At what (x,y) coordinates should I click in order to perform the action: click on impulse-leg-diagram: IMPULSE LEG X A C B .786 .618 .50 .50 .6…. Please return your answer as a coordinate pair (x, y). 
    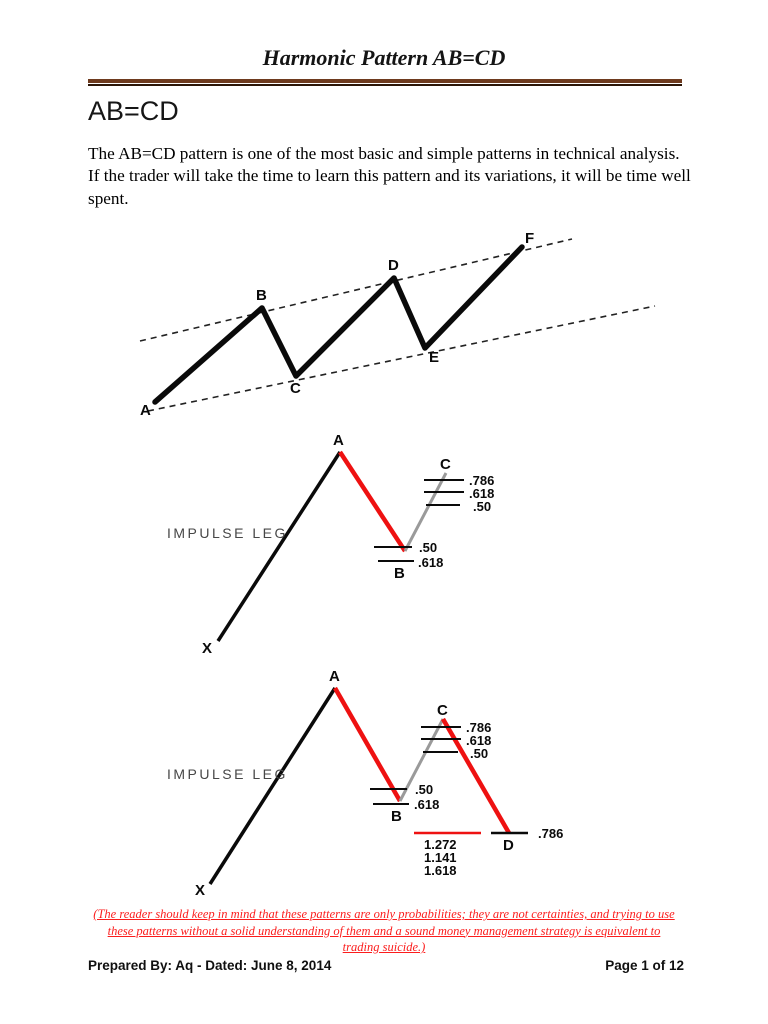
    Looking at the image, I should click on (330, 544).